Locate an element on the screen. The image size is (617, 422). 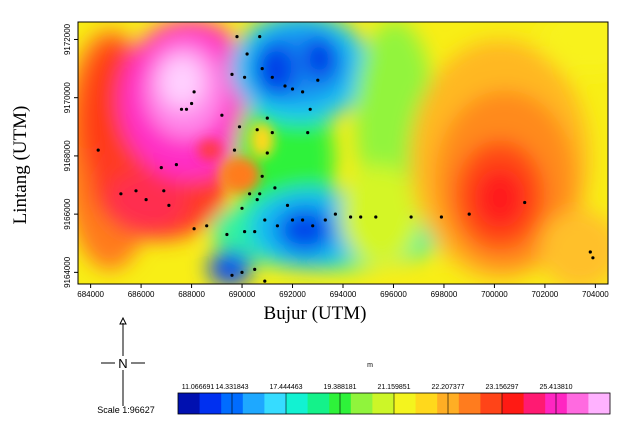
y-axis-ticks: 9164000 9166000 9168000 9170000 9172000 is located at coordinates (70, 155).